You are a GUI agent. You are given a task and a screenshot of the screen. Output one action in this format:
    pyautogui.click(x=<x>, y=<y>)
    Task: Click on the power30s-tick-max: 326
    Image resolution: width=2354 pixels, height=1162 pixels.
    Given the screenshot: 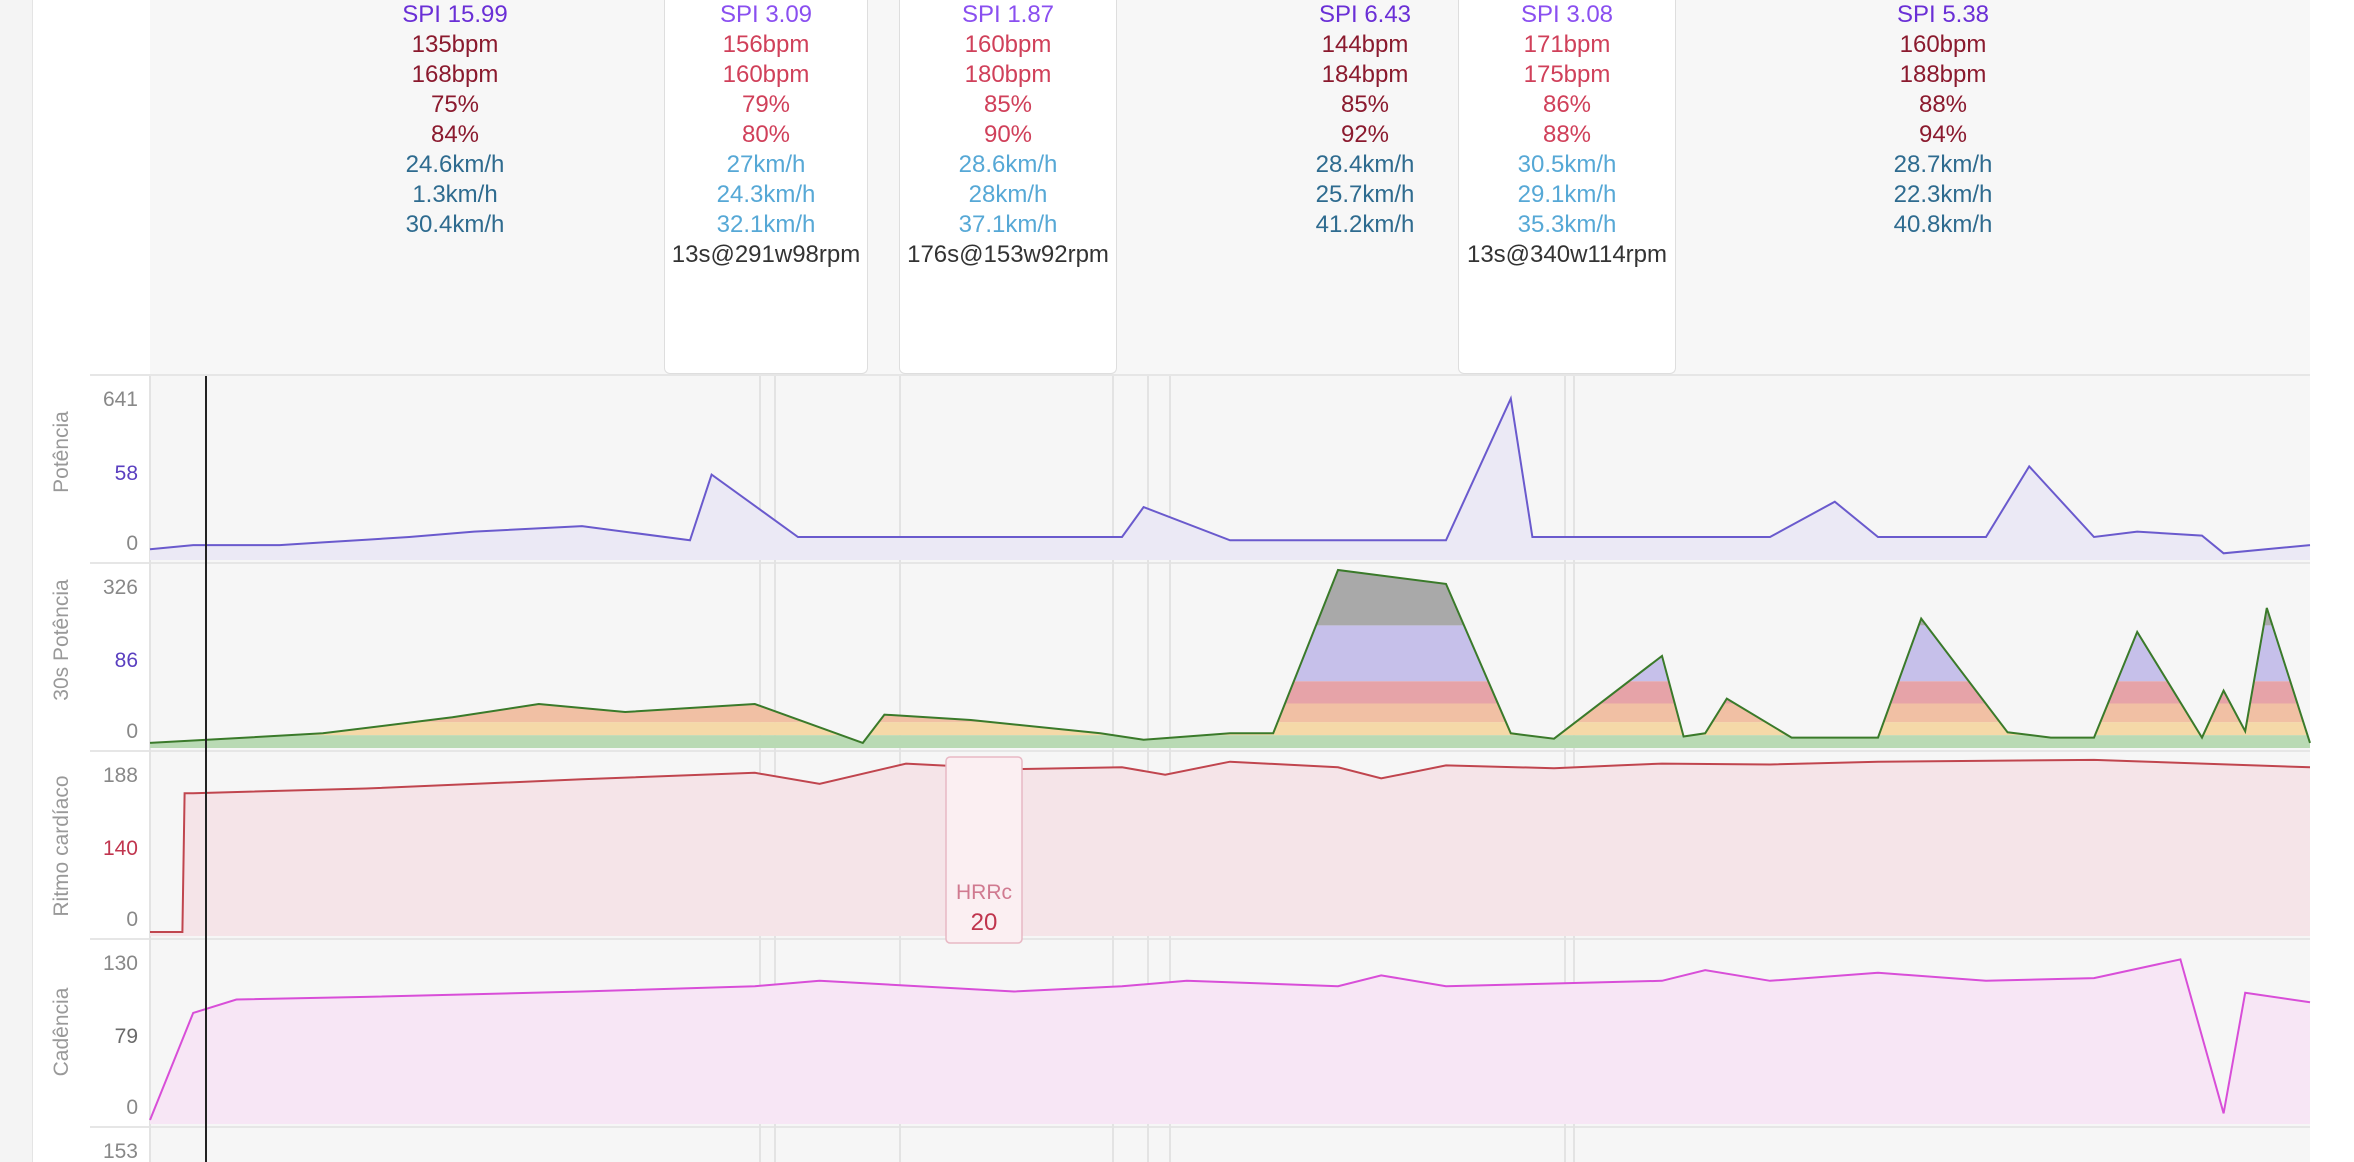 What is the action you would take?
    pyautogui.click(x=120, y=587)
    